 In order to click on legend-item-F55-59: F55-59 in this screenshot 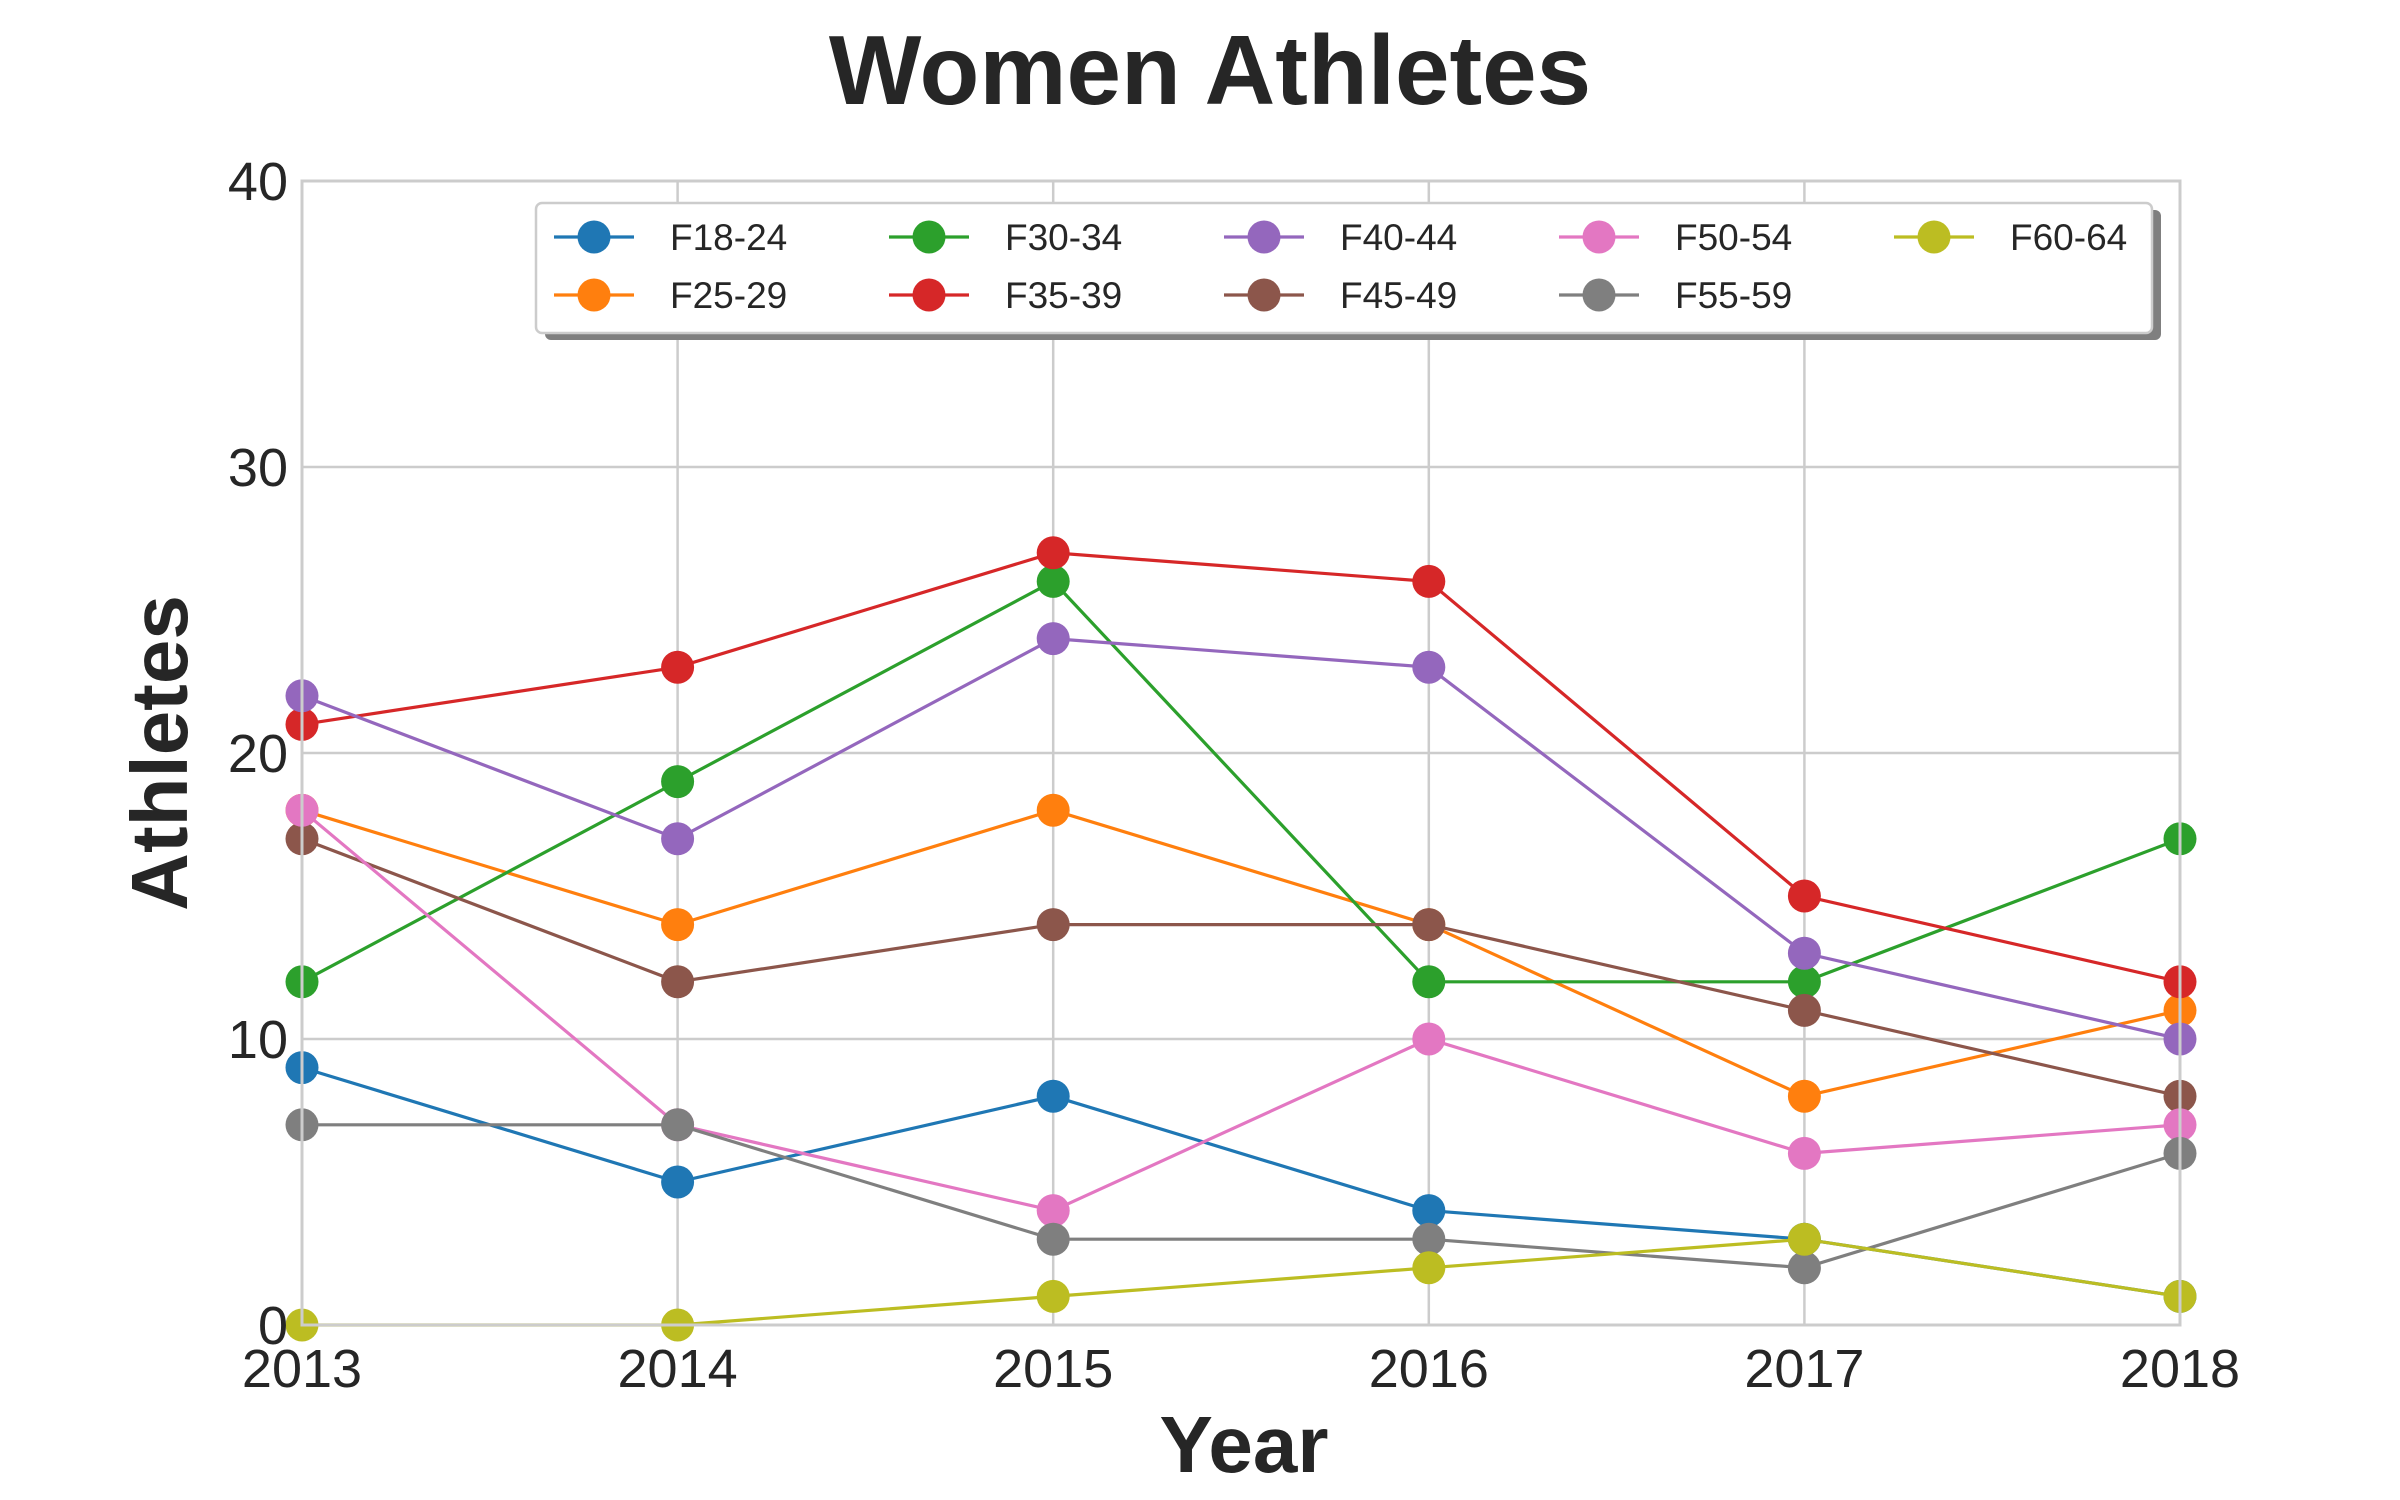, I will do `click(1675, 295)`.